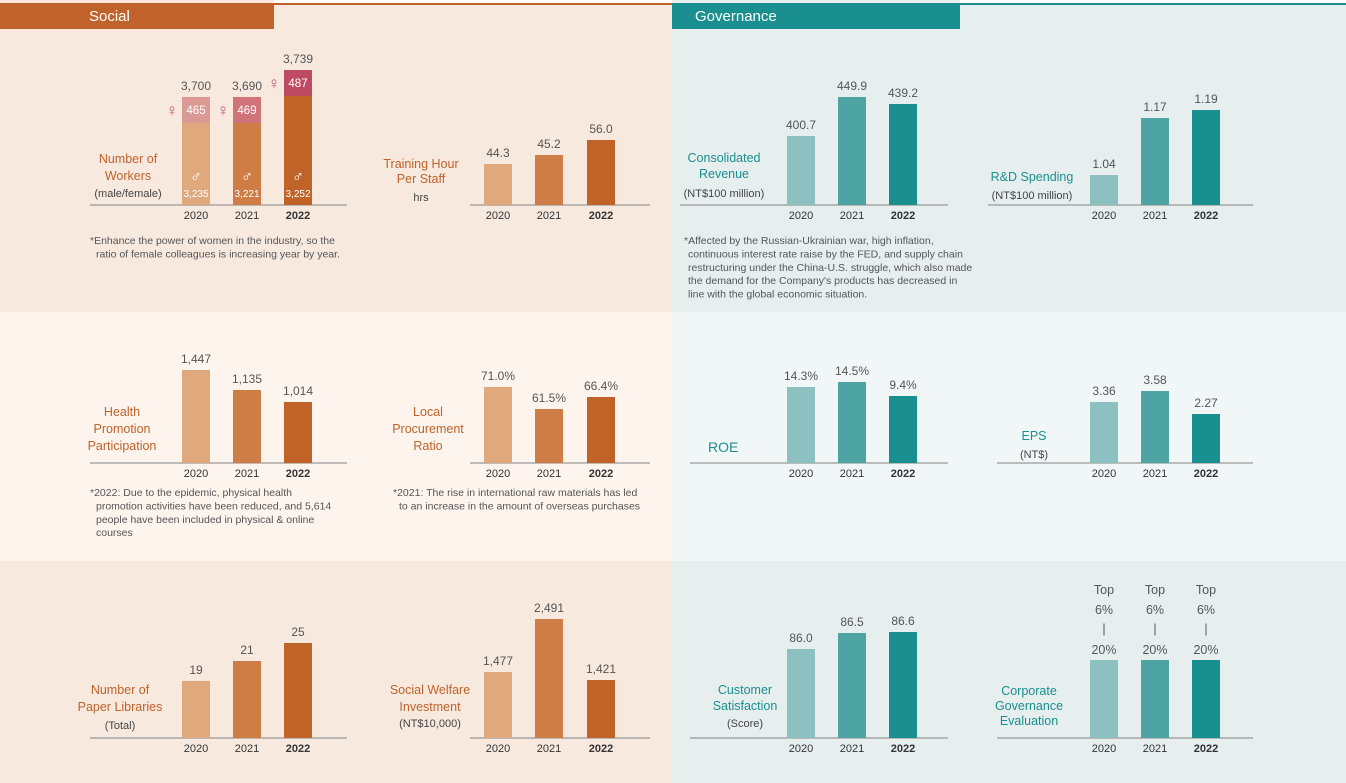 The width and height of the screenshot is (1346, 783). I want to click on local-value-2020: 71.0%, so click(498, 376).